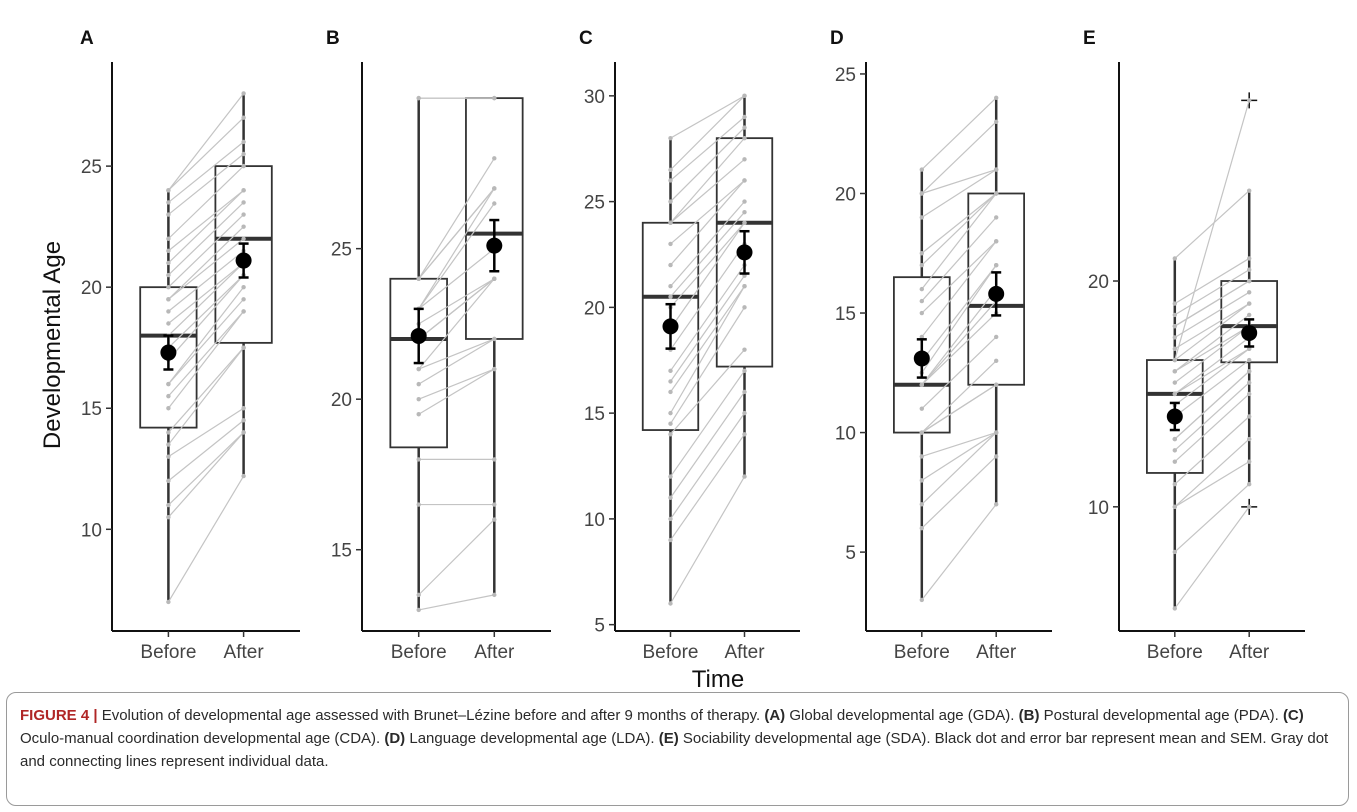 The height and width of the screenshot is (812, 1357). I want to click on caption-tag-e: (E), so click(668, 738).